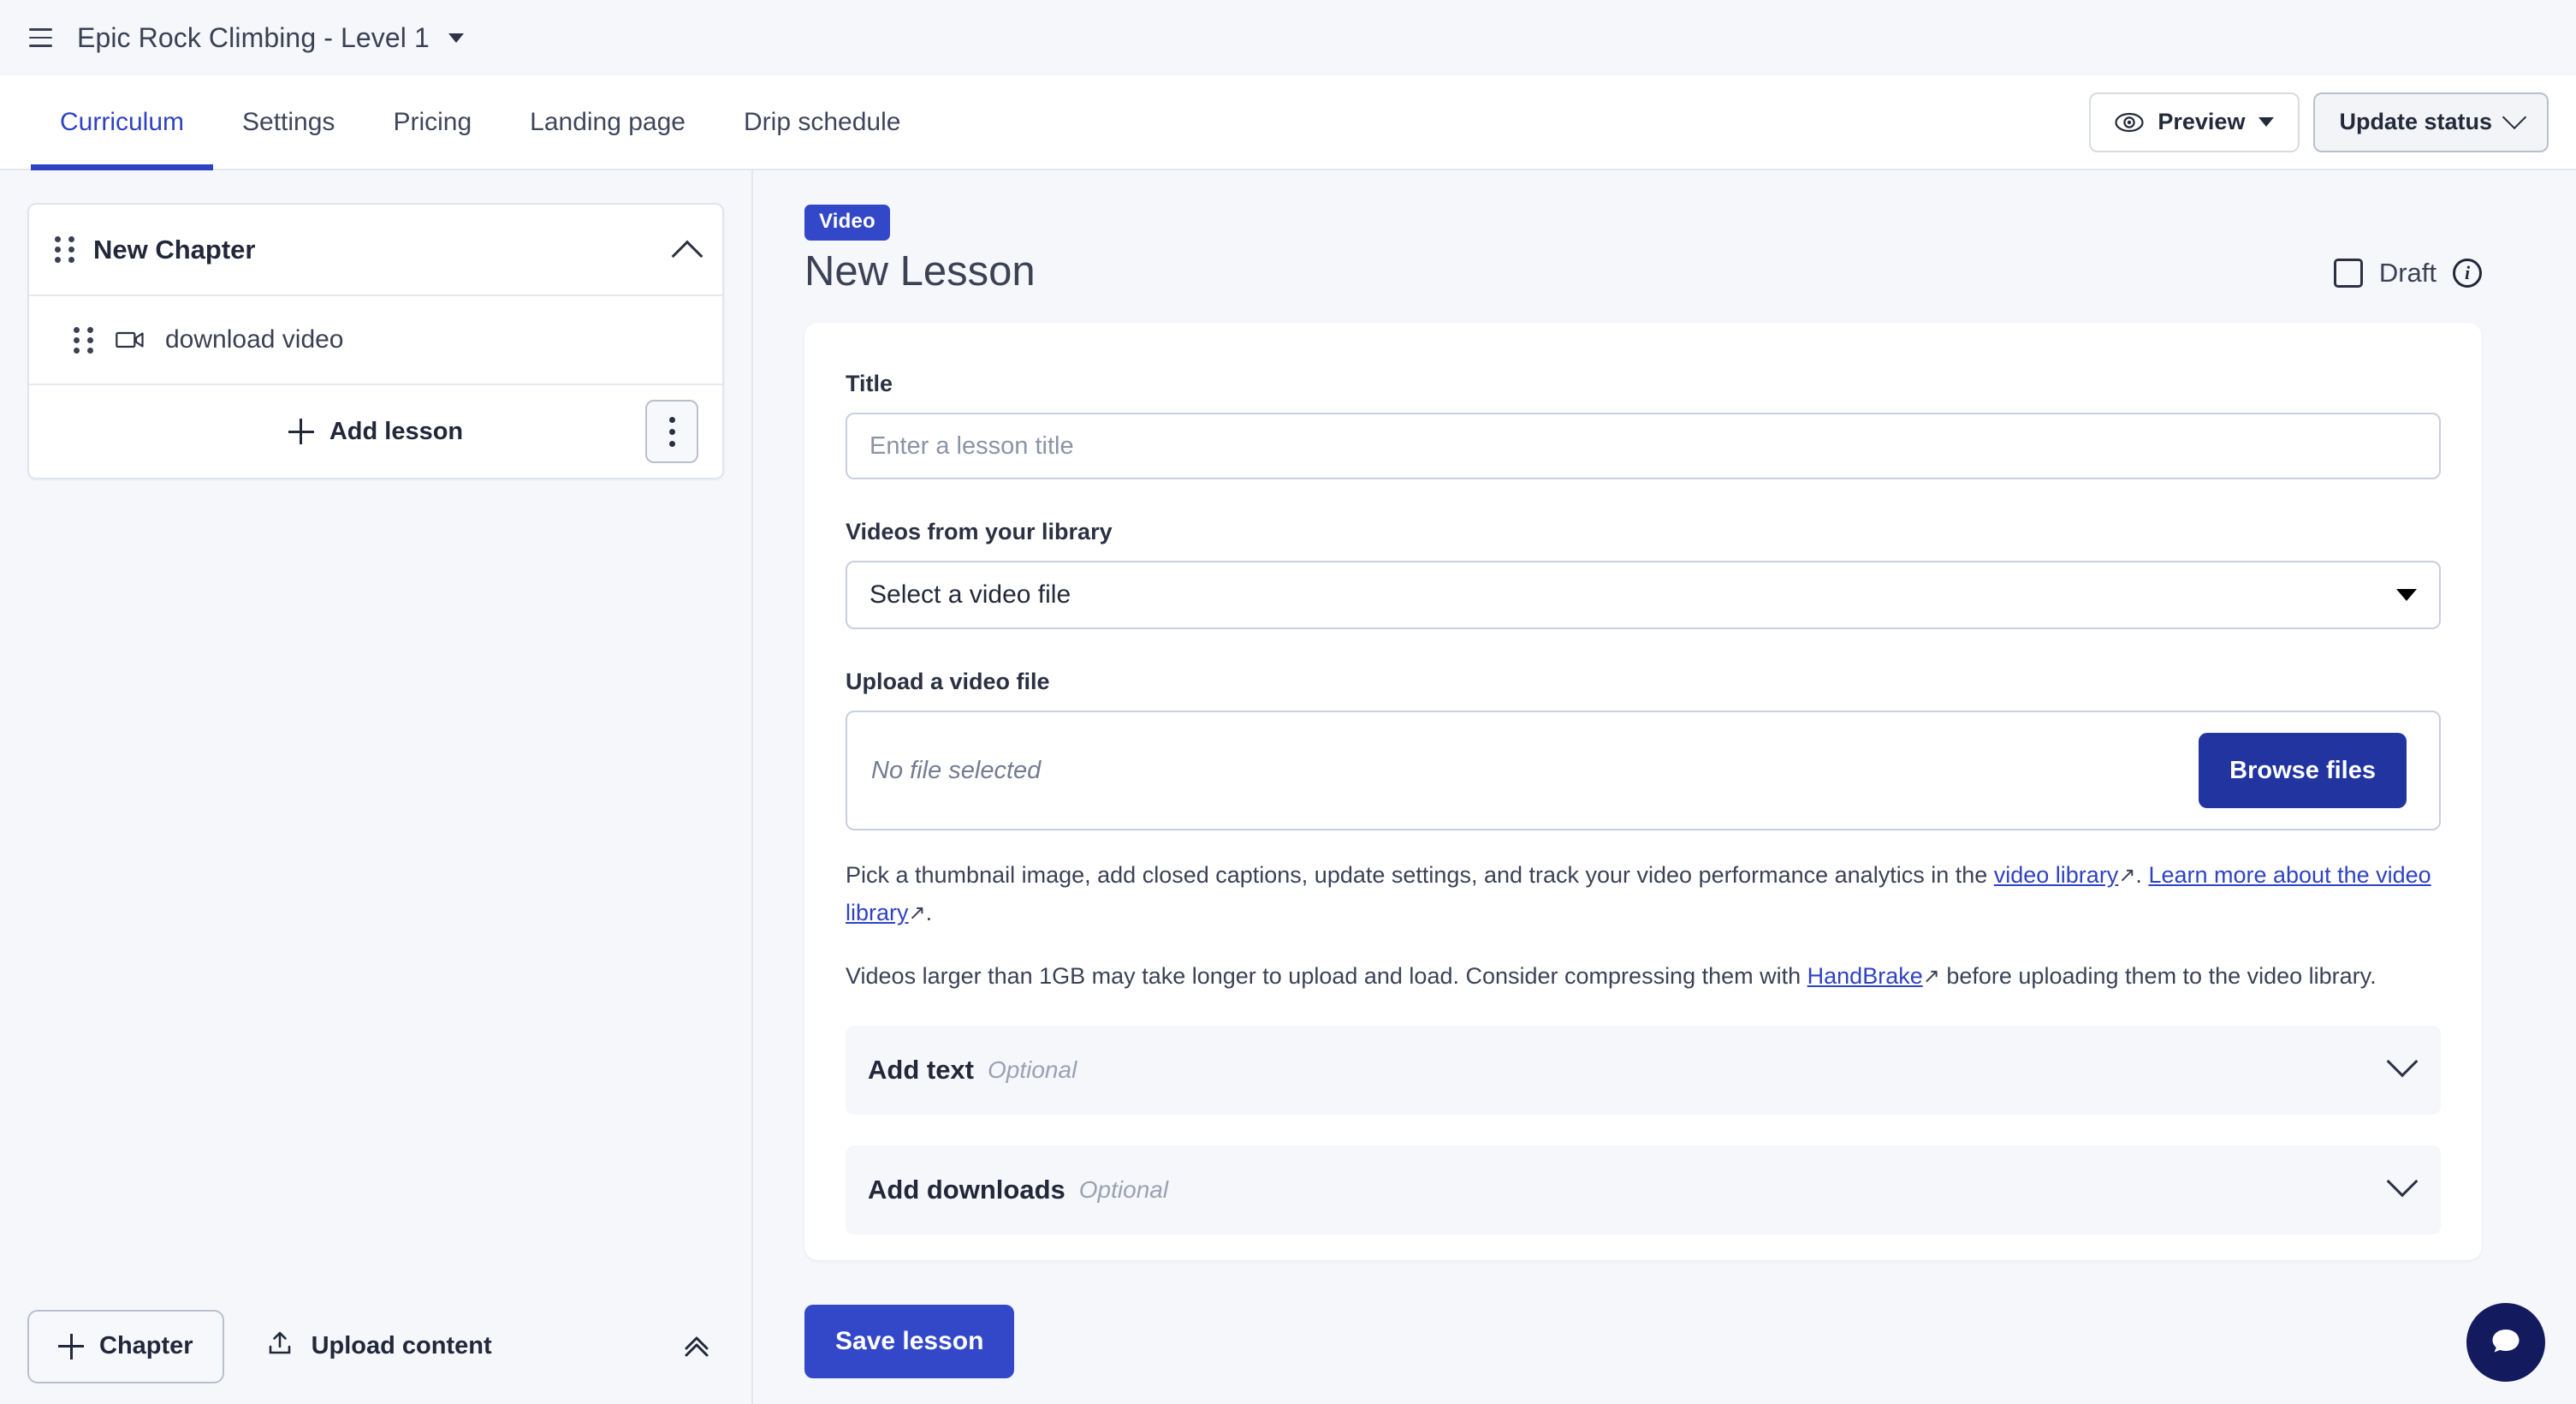 This screenshot has height=1404, width=2576. I want to click on info-icon: i, so click(2467, 273).